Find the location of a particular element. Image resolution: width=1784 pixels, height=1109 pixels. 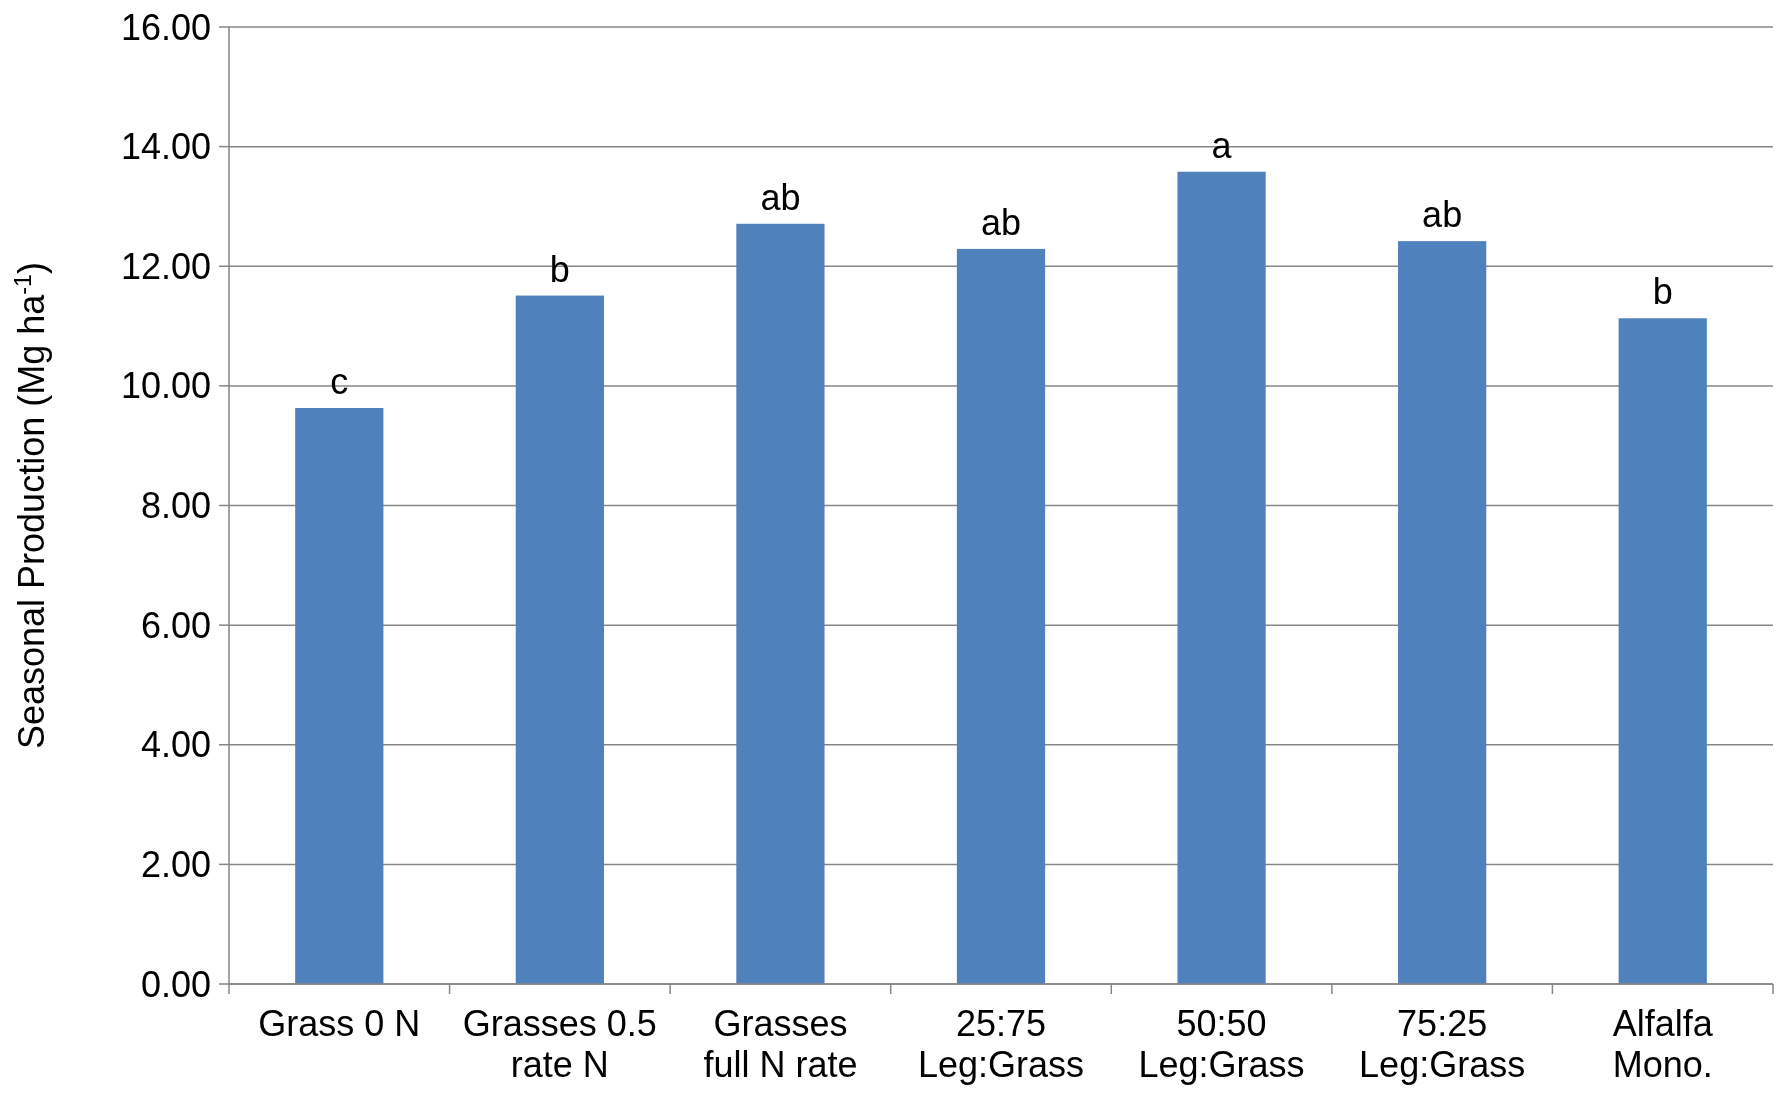

annotation: c is located at coordinates (339, 382).